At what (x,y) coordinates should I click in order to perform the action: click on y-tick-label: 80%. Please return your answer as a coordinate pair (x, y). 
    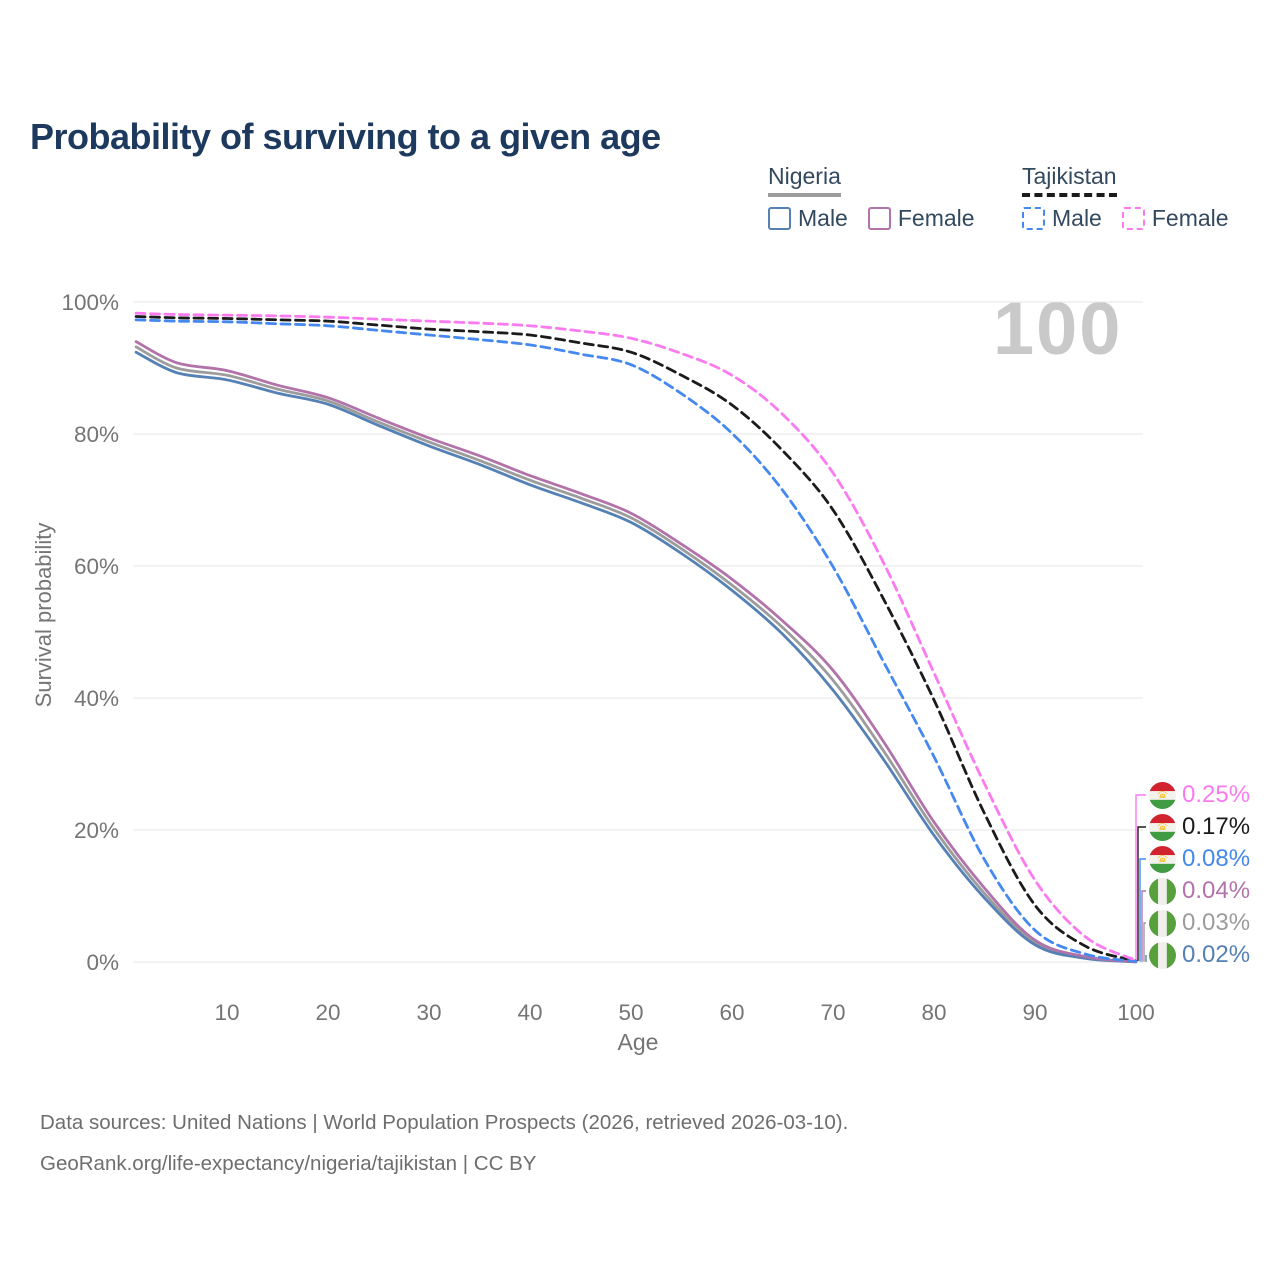
    Looking at the image, I should click on (96, 434).